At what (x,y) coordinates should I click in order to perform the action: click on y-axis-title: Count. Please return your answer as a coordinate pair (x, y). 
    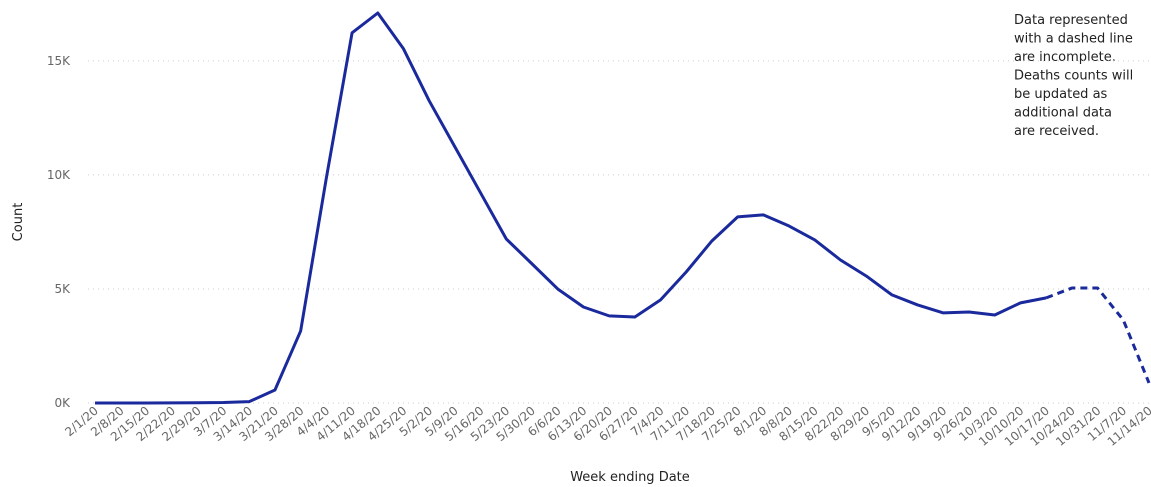
    Looking at the image, I should click on (18, 222).